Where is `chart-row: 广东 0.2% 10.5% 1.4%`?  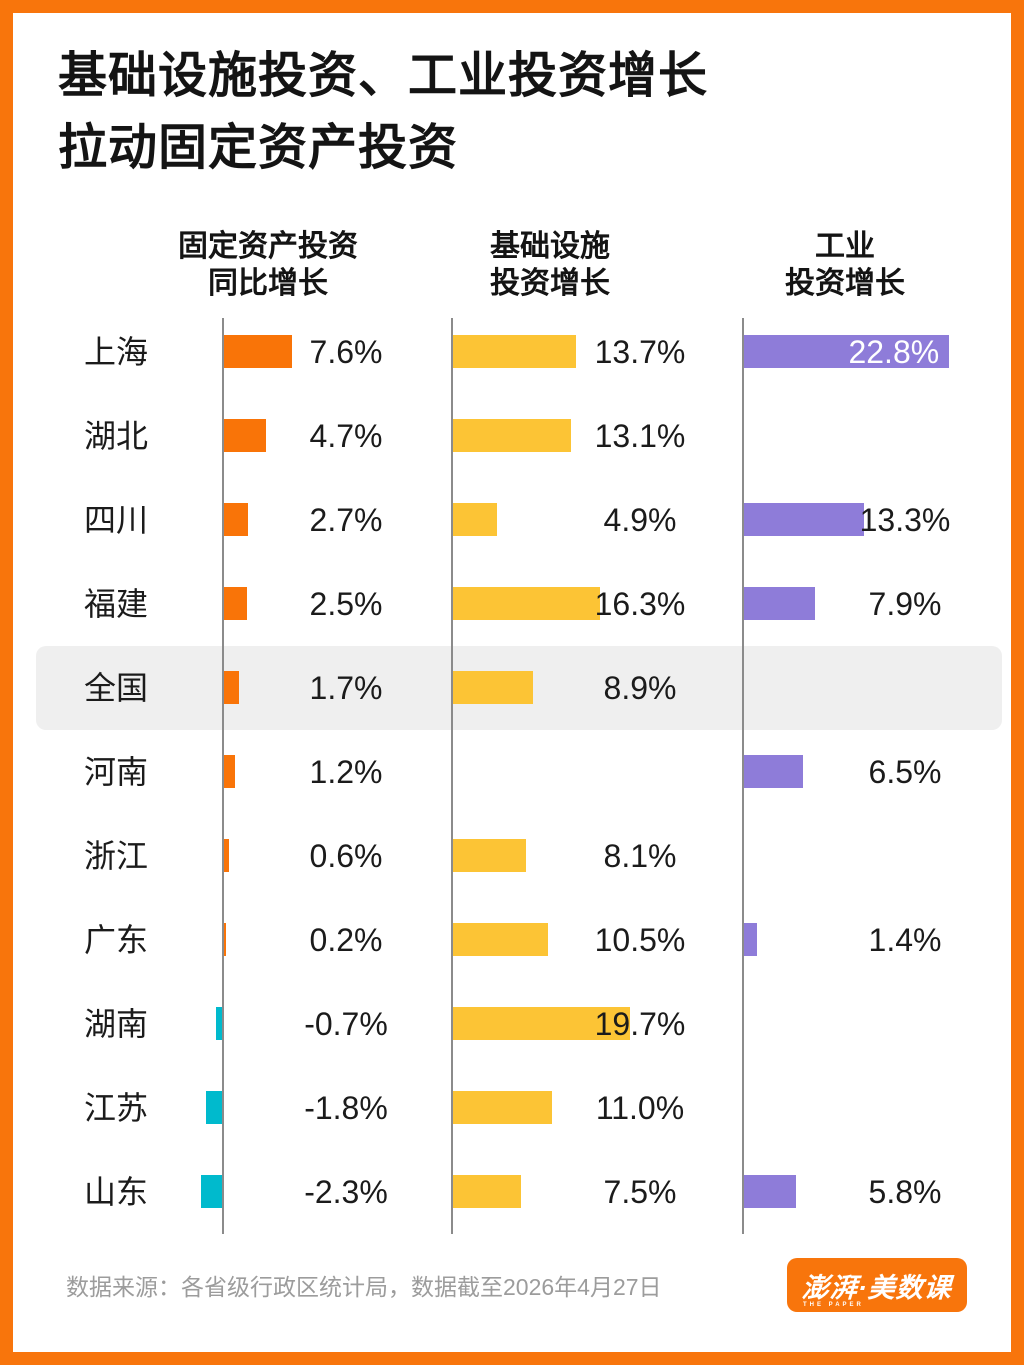 chart-row: 广东 0.2% 10.5% 1.4% is located at coordinates (512, 940).